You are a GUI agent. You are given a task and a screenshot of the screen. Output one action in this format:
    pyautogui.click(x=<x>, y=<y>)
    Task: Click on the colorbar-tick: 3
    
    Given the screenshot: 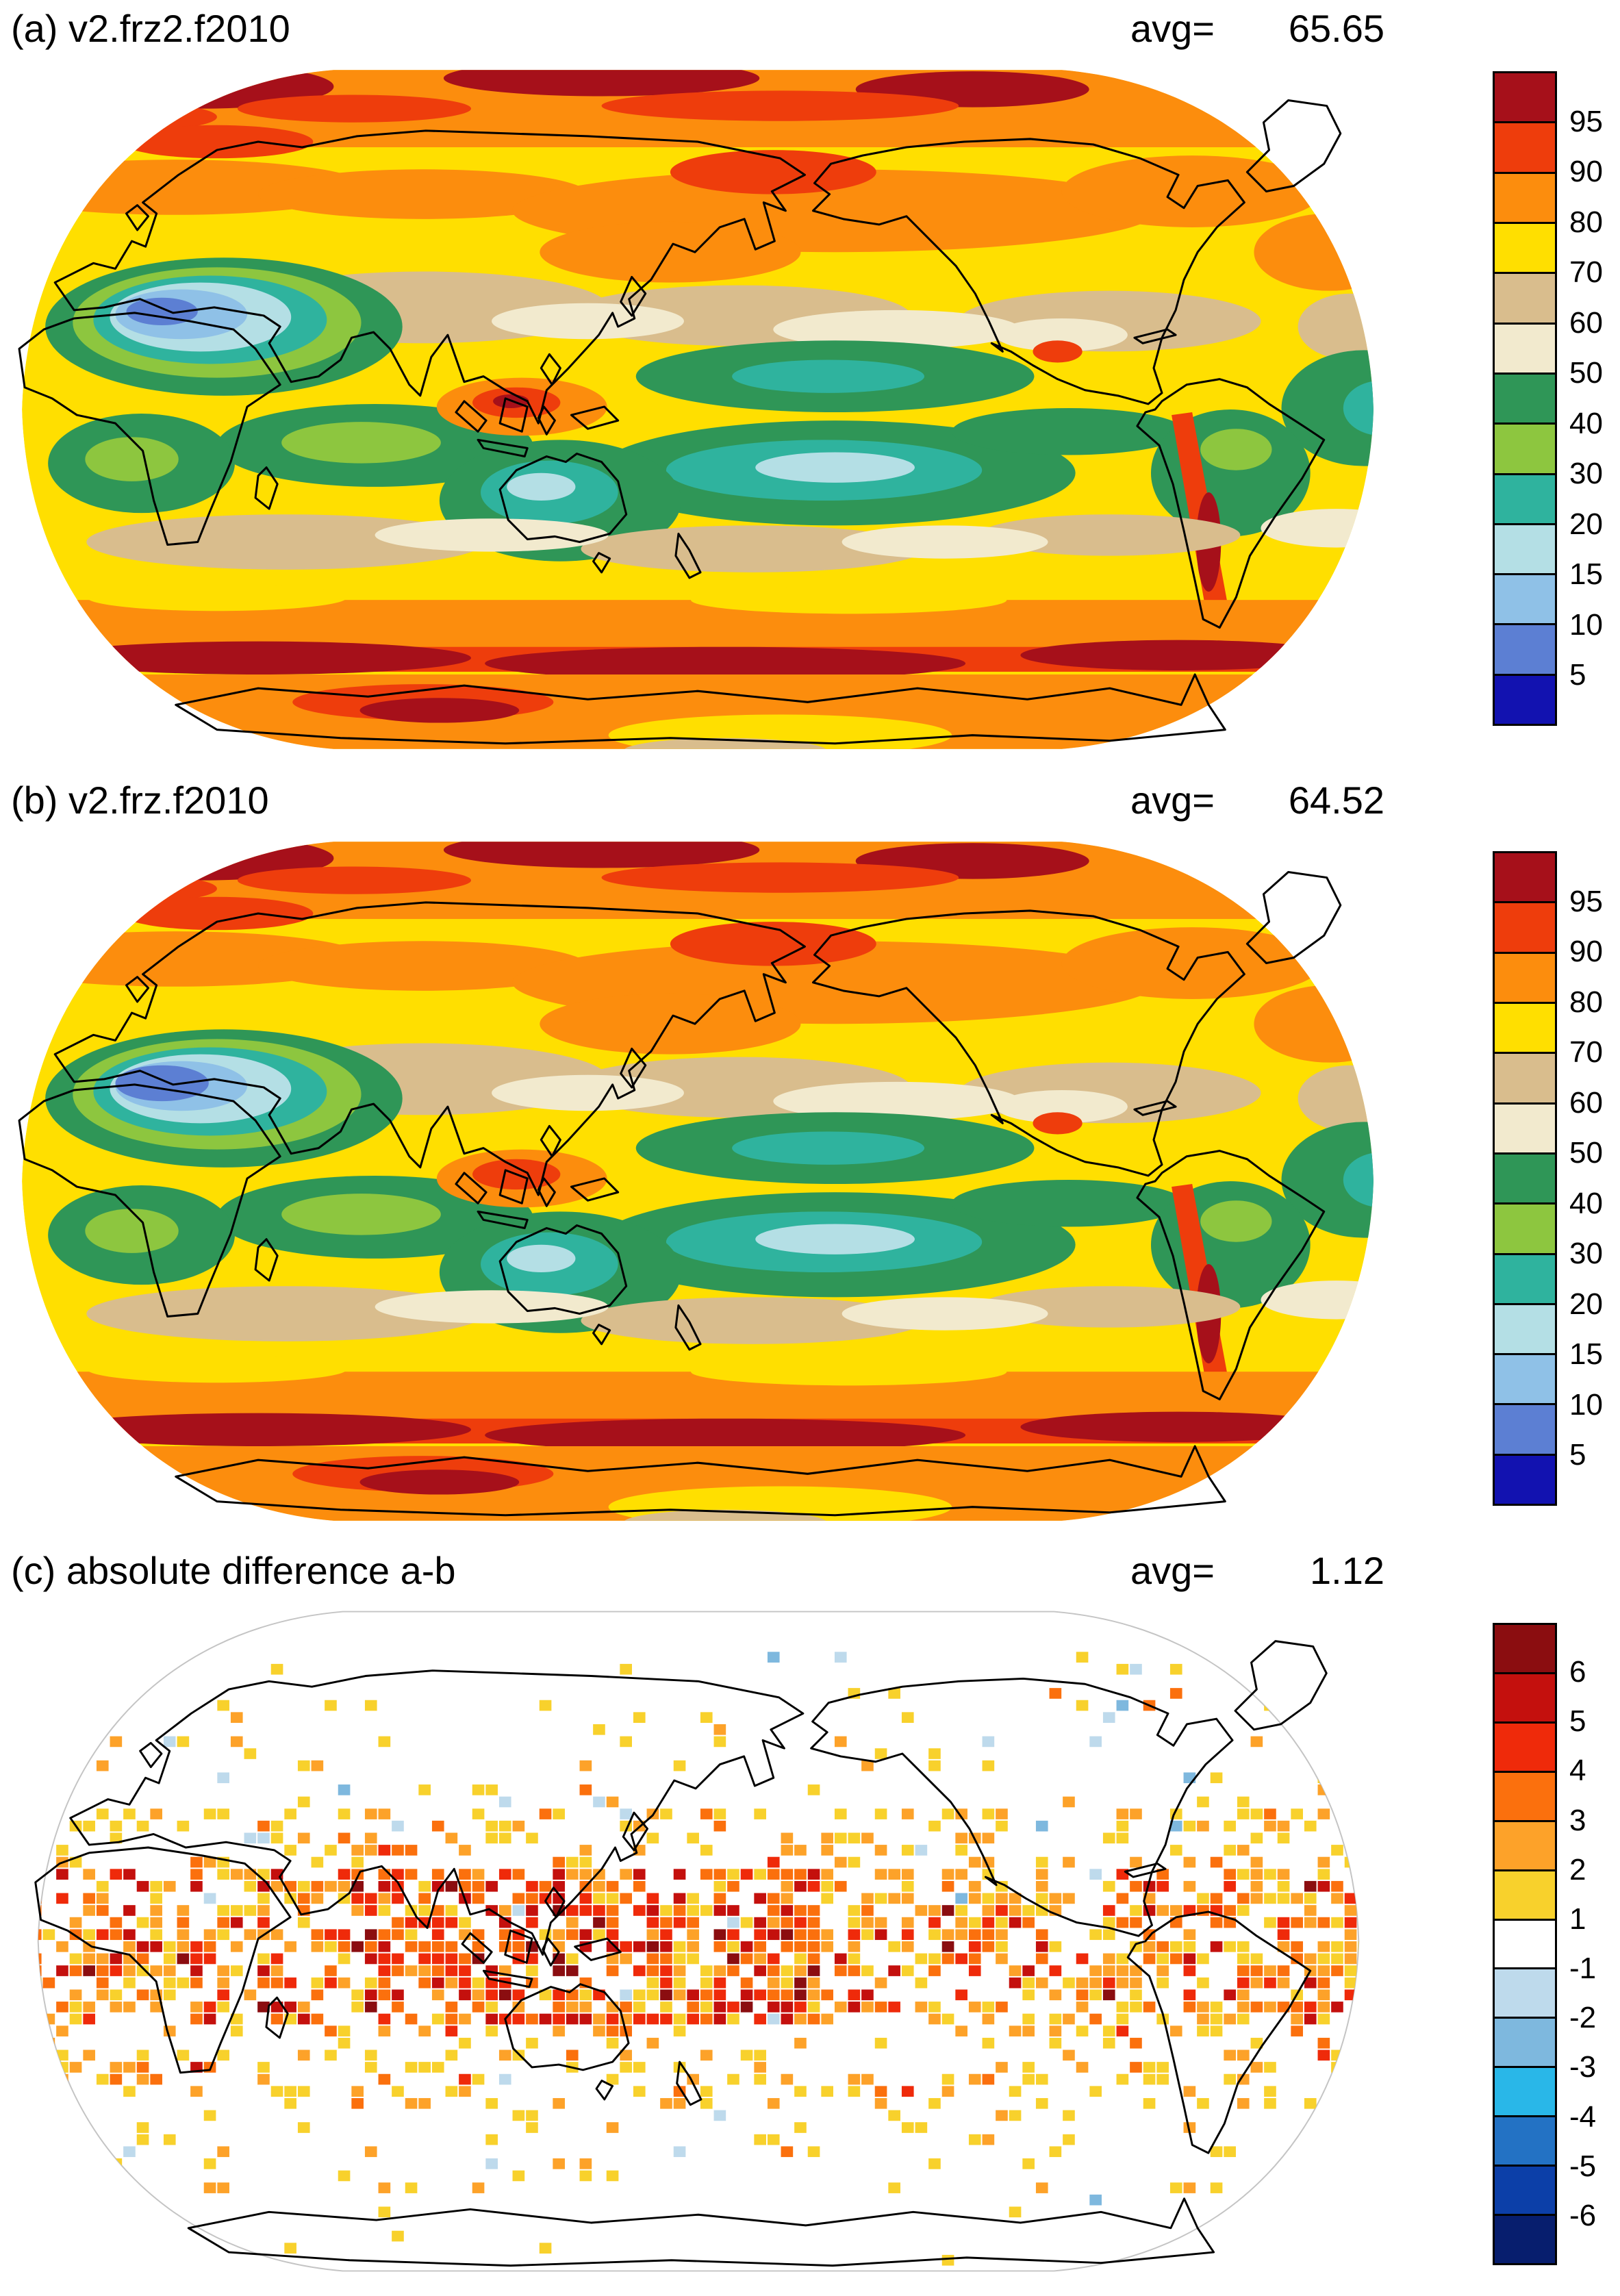 What is the action you would take?
    pyautogui.click(x=1577, y=1820)
    